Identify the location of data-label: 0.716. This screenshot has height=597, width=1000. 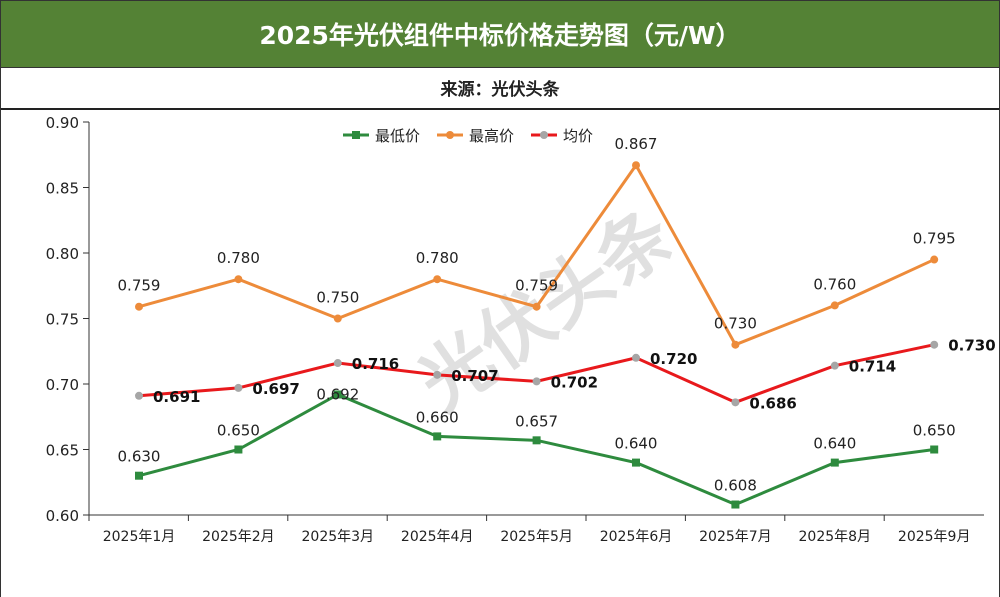
(375, 364).